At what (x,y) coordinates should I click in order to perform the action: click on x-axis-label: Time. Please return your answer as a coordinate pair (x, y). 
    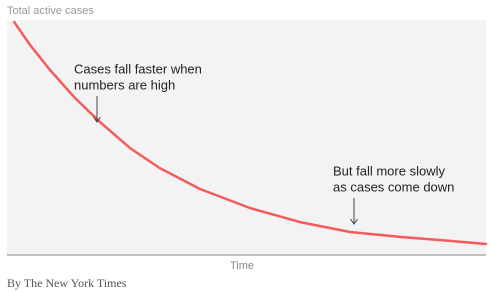
    Looking at the image, I should click on (242, 266).